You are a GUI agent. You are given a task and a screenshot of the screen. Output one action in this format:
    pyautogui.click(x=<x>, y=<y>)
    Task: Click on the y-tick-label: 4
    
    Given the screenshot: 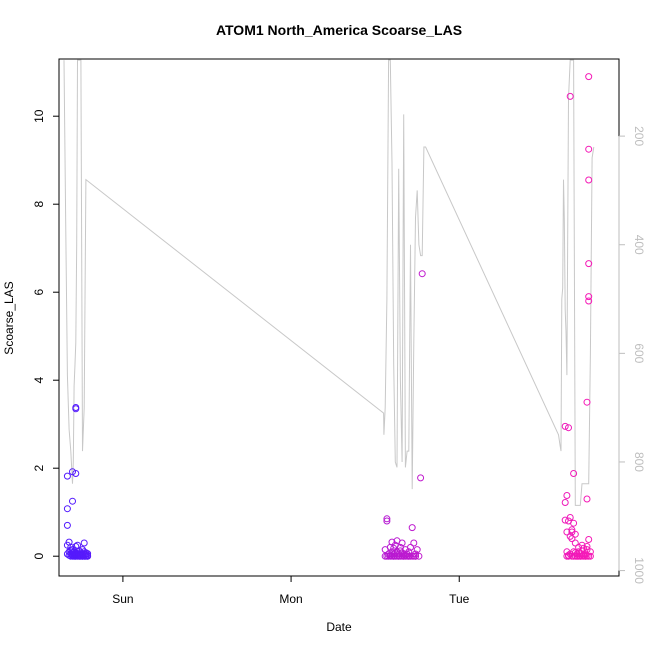 What is the action you would take?
    pyautogui.click(x=39, y=380)
    